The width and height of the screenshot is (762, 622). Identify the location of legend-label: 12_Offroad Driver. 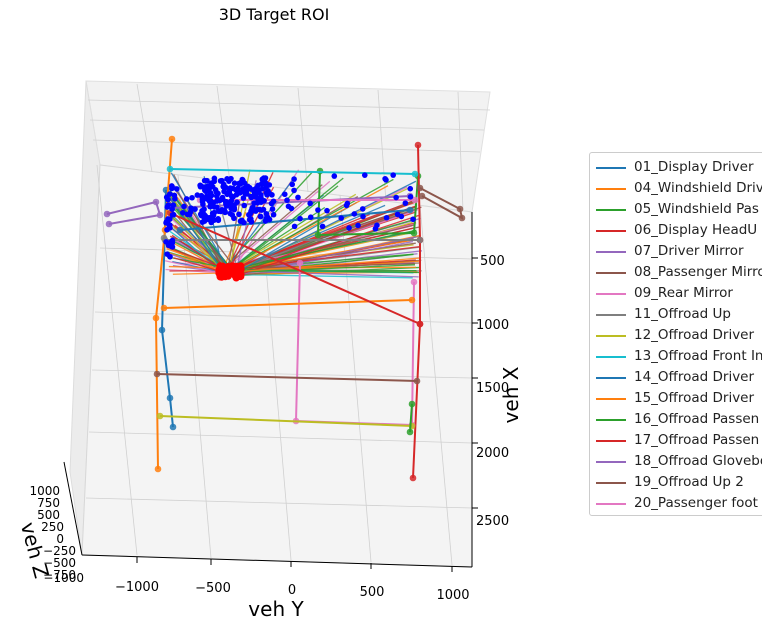
(694, 335).